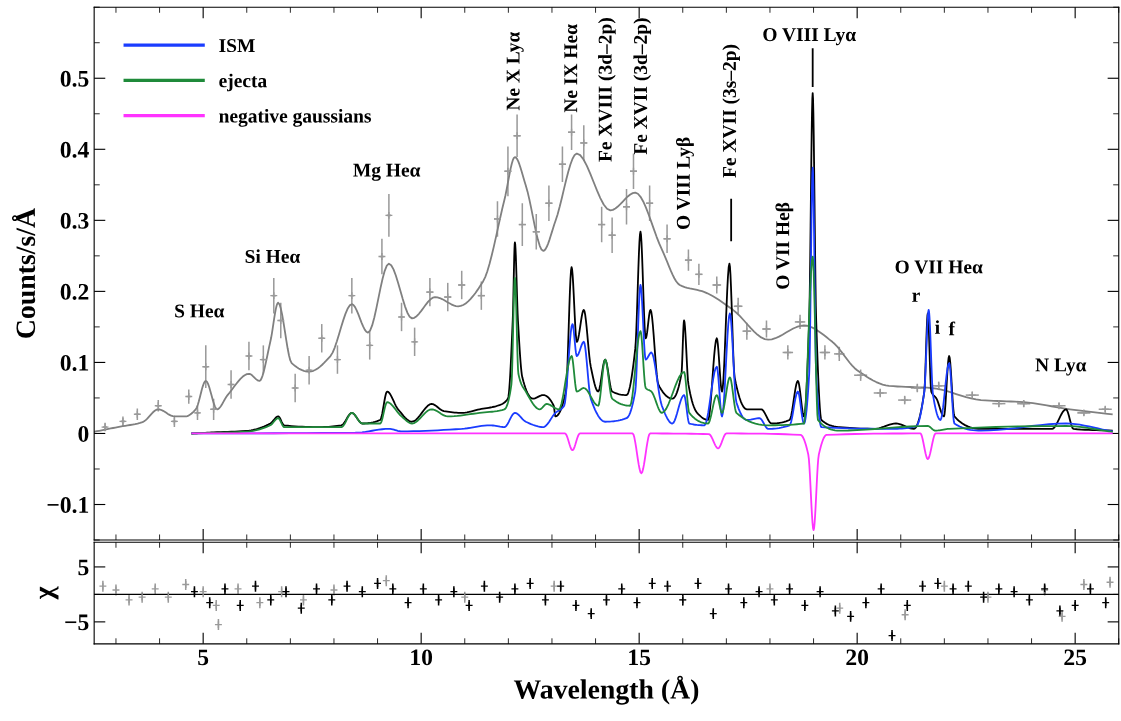 This screenshot has height=721, width=1121. What do you see at coordinates (937, 327) in the screenshot?
I see `annotation: i` at bounding box center [937, 327].